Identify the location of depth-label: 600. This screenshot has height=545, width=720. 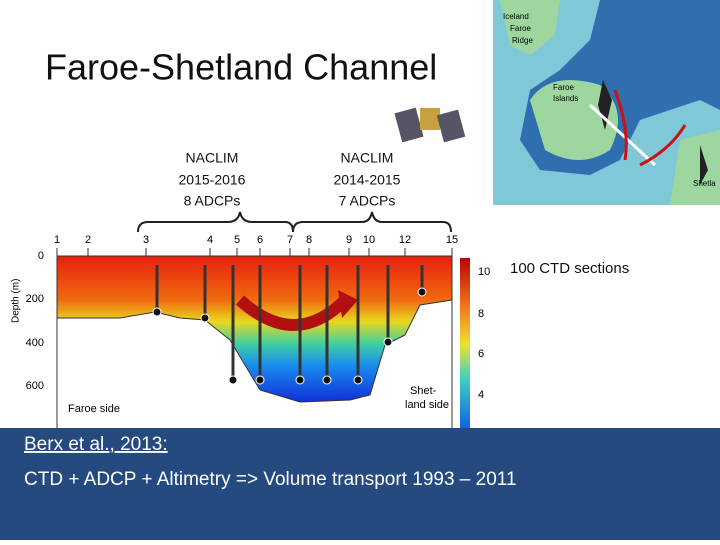
(35, 386).